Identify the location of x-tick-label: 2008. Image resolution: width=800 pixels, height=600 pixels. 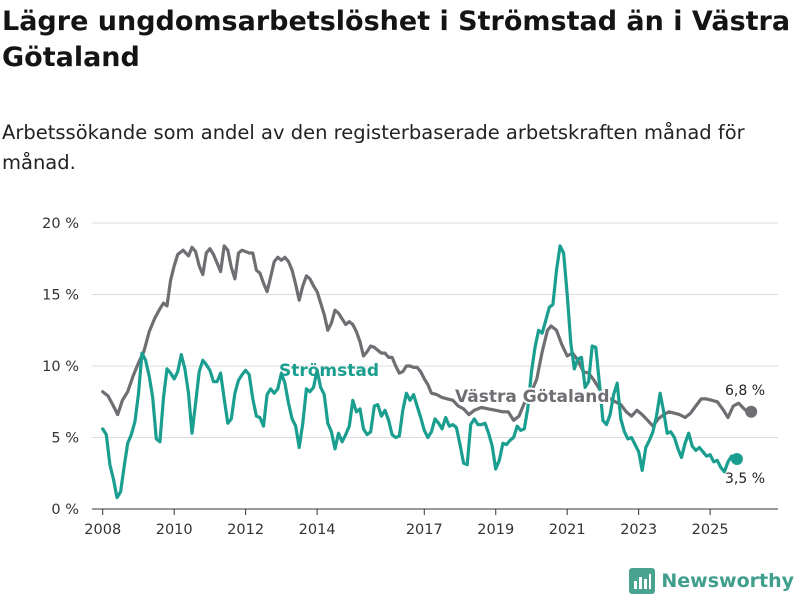
(102, 530).